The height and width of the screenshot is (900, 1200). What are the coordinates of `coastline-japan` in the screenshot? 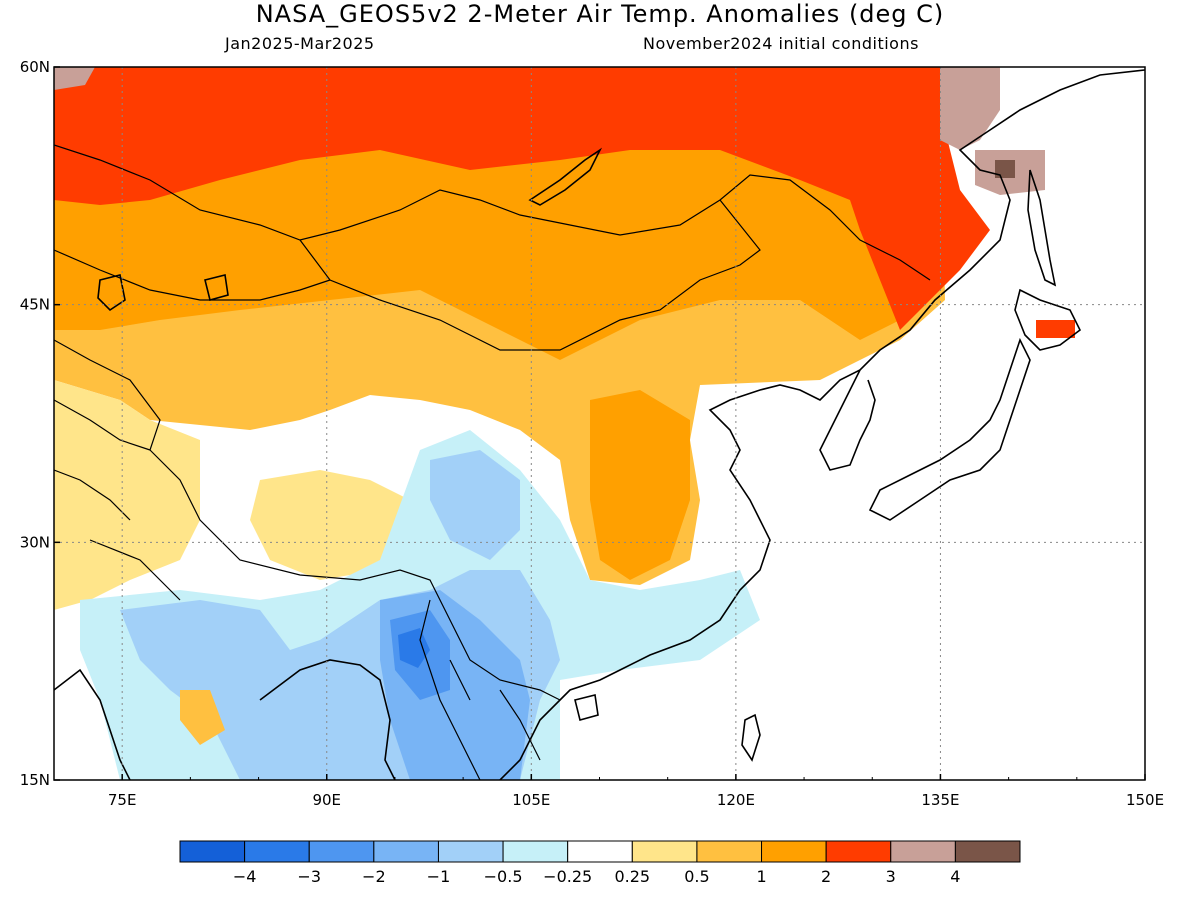 It's located at (949, 429).